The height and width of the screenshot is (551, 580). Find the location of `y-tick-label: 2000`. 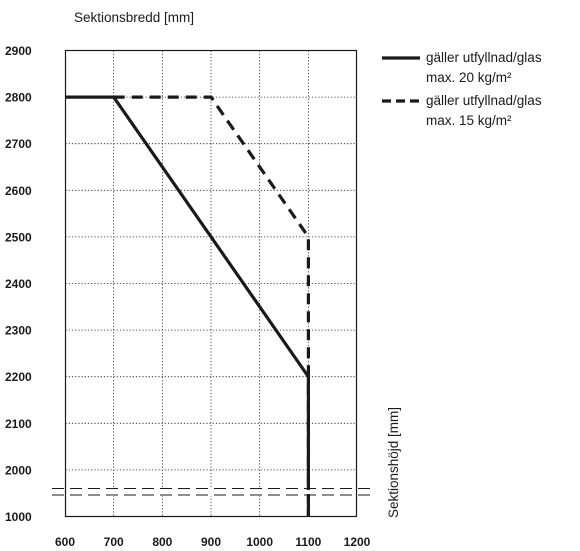

y-tick-label: 2000 is located at coordinates (18, 470).